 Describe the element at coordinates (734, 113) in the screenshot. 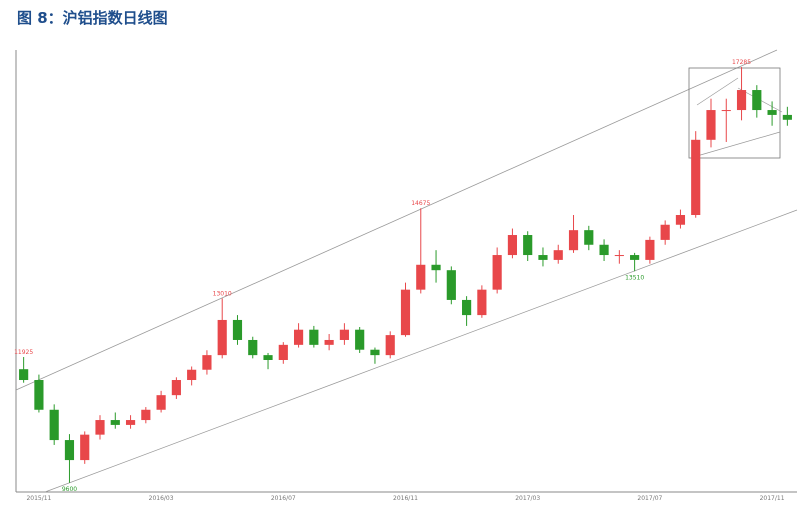

I see `highlight-box` at that location.